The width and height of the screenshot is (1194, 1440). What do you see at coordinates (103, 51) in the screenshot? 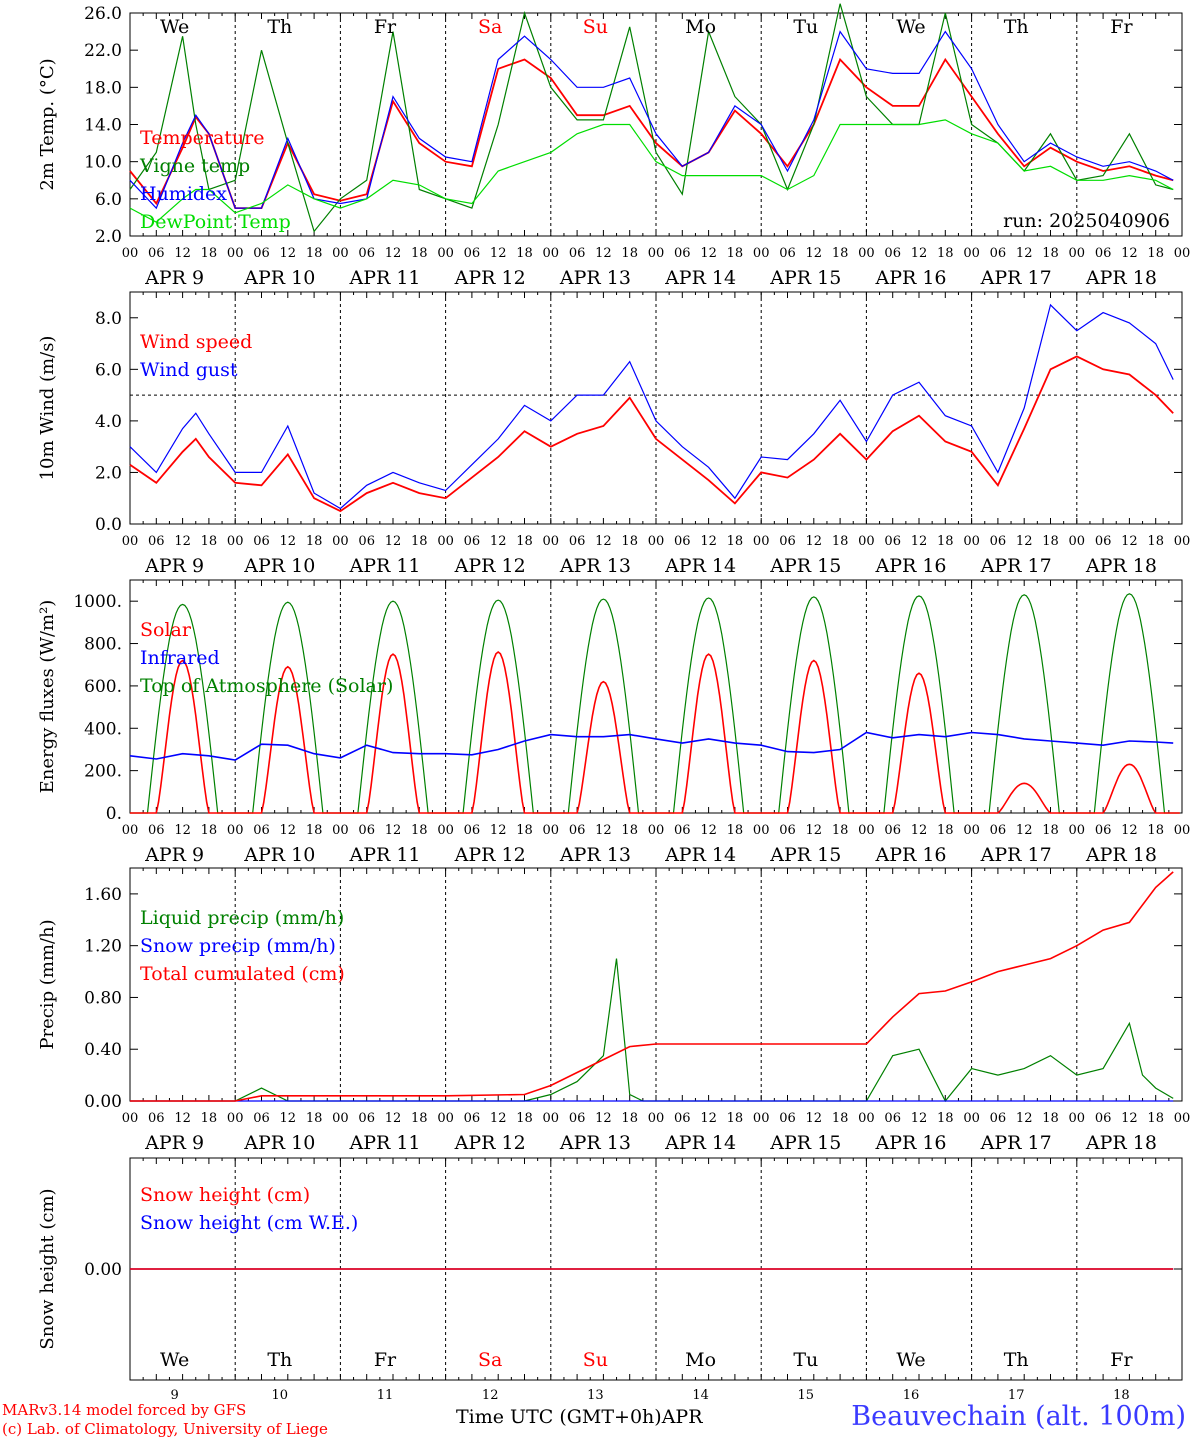
I see `y-tick-label: 22.0` at bounding box center [103, 51].